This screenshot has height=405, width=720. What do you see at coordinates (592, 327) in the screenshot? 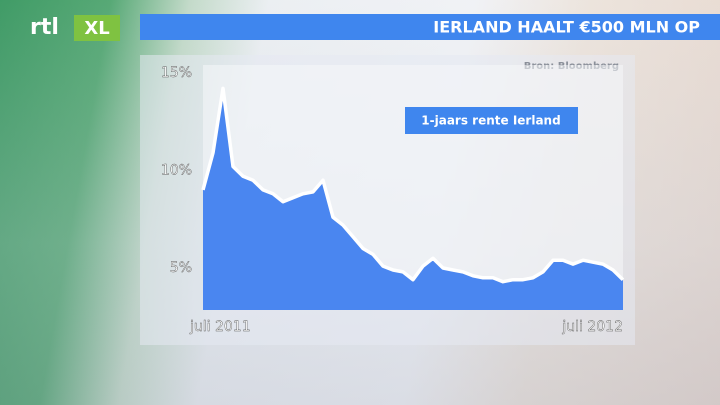
I see `x-tick-label: juli 2012` at bounding box center [592, 327].